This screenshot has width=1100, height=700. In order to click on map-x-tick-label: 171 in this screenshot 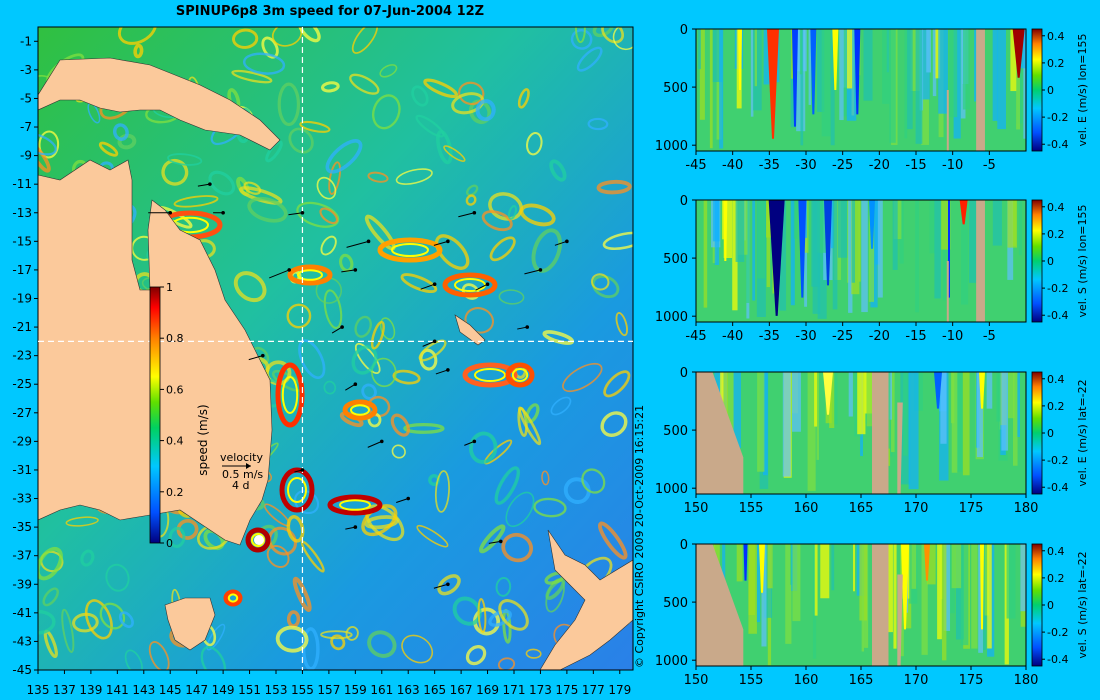, I will do `click(514, 690)`.